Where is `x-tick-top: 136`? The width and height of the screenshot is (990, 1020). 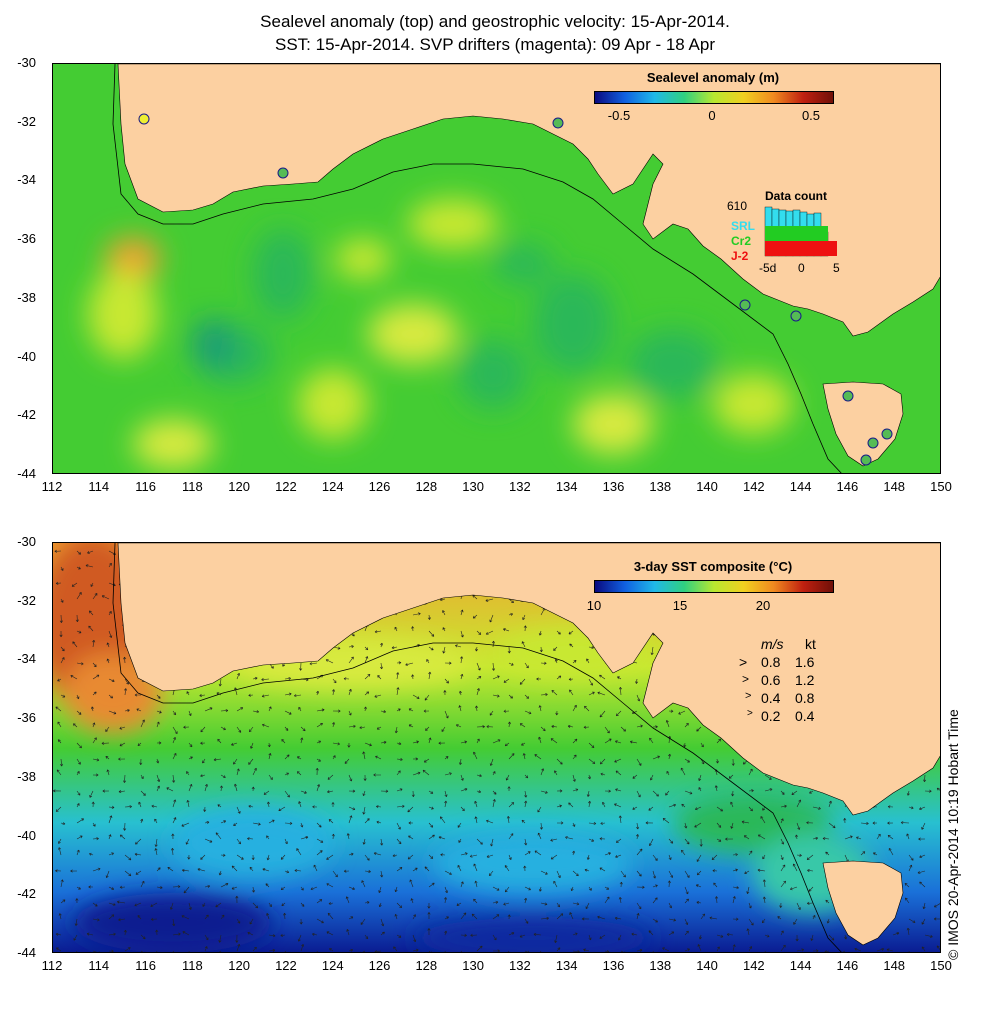 x-tick-top: 136 is located at coordinates (613, 486).